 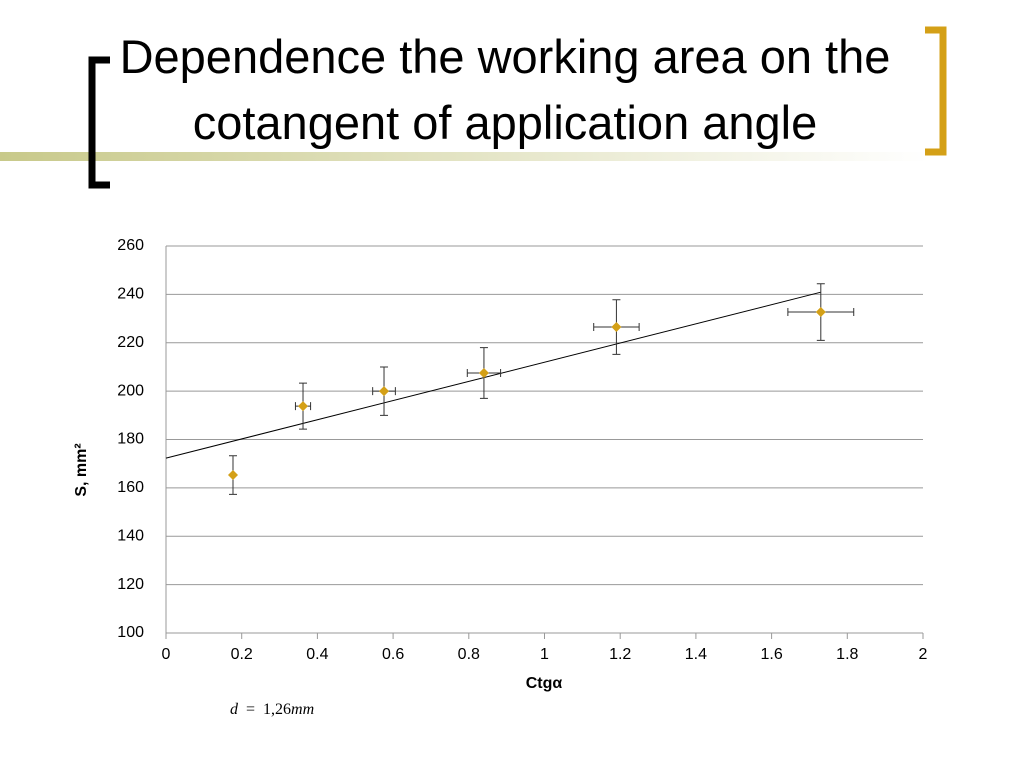 What do you see at coordinates (166, 654) in the screenshot?
I see `x-tick-label: 0` at bounding box center [166, 654].